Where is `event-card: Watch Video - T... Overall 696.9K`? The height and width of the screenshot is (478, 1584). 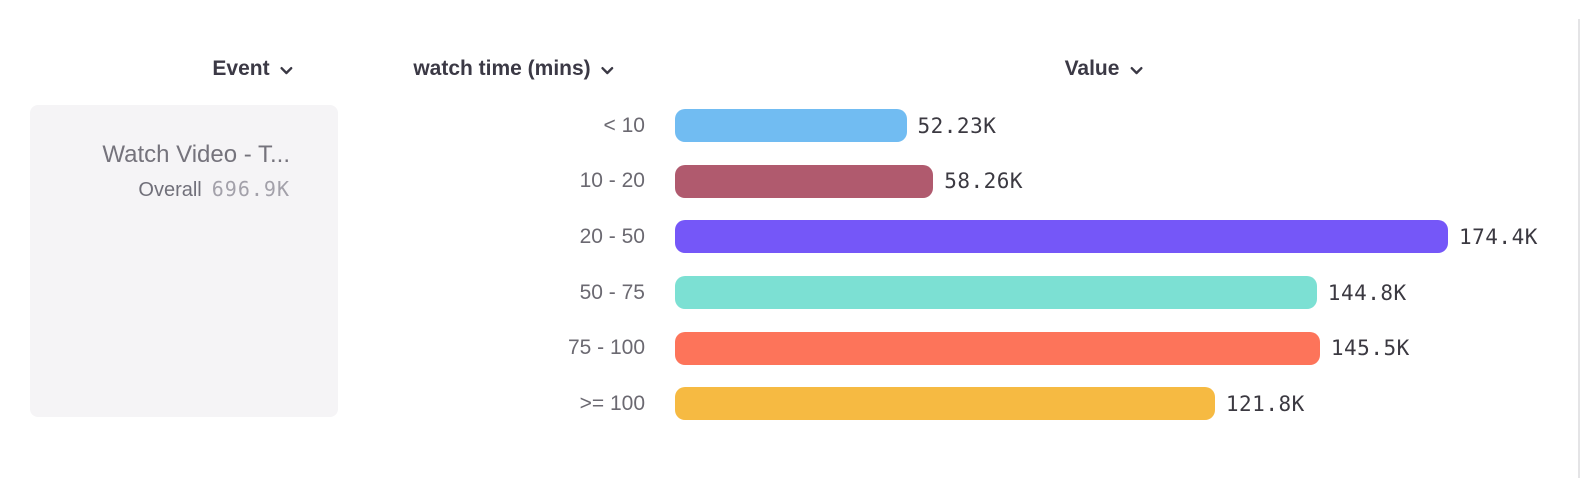
event-card: Watch Video - T... Overall 696.9K is located at coordinates (184, 261).